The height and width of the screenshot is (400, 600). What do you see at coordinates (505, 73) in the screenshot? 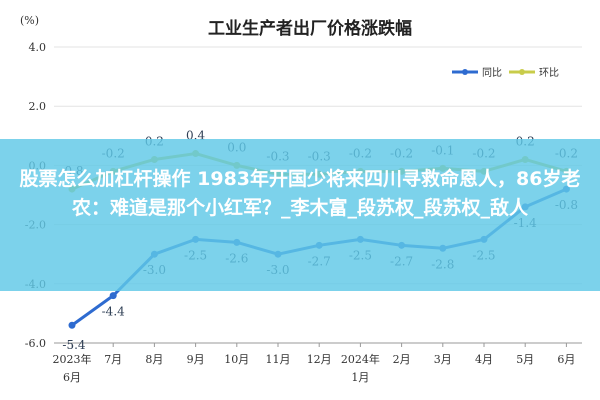
I see `legend: 同比 环比` at bounding box center [505, 73].